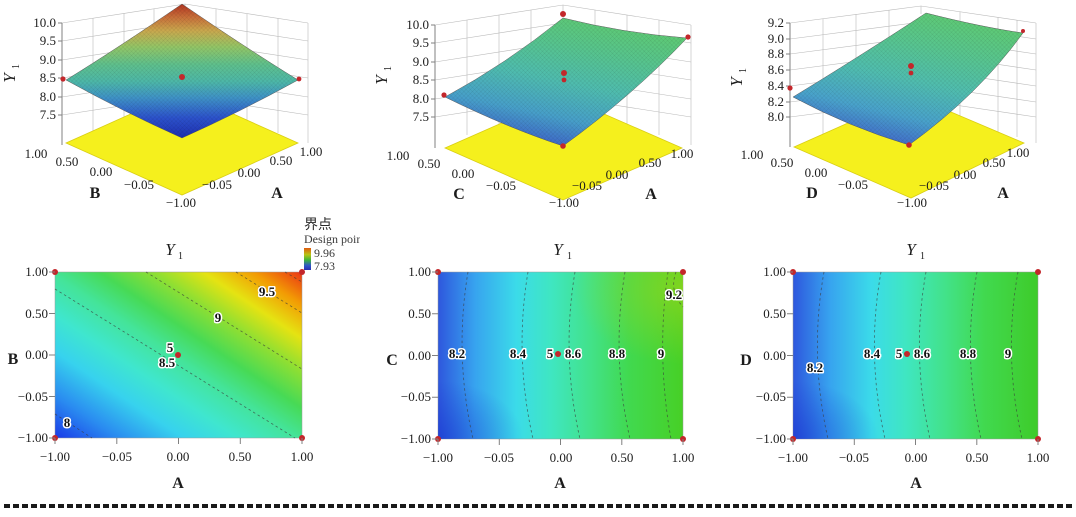 The height and width of the screenshot is (517, 1076). What do you see at coordinates (421, 79) in the screenshot?
I see `z-tick: 8.5` at bounding box center [421, 79].